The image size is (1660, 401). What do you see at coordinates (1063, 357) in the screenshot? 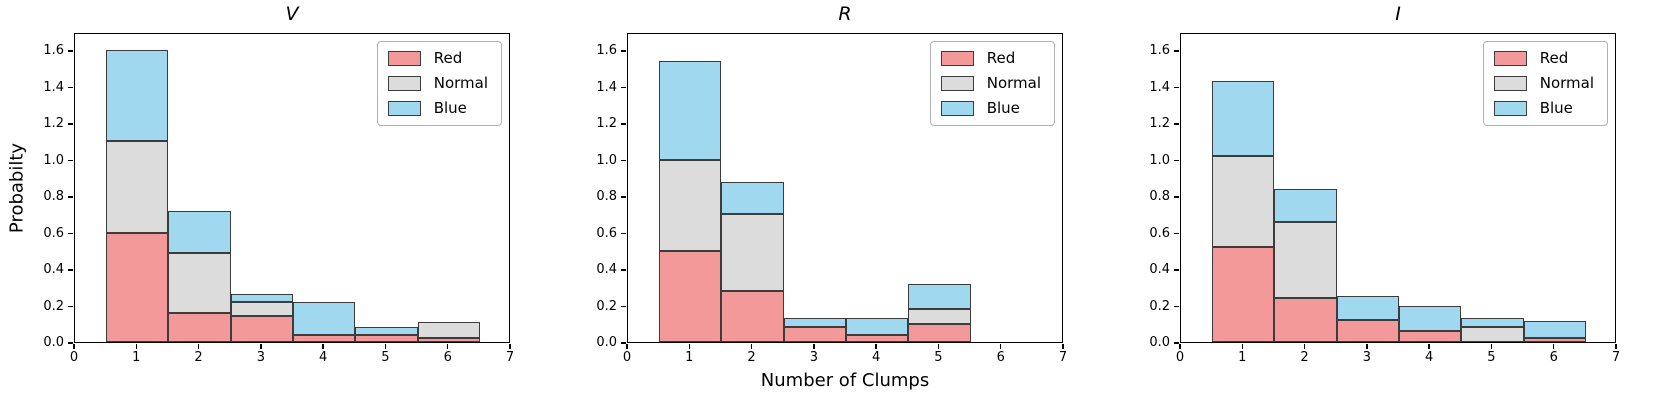
I see `x-tick-label: 7` at bounding box center [1063, 357].